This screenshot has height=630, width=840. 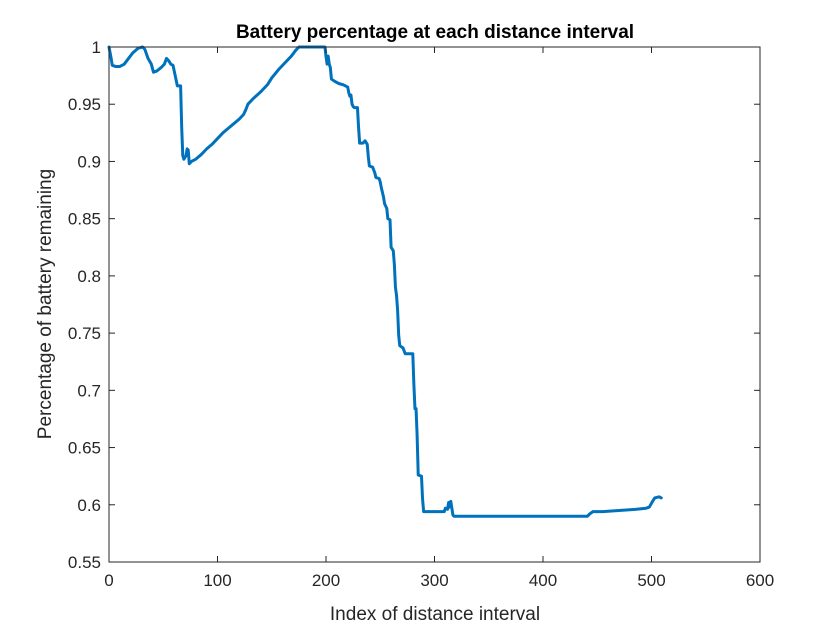 What do you see at coordinates (84, 562) in the screenshot?
I see `y-tick-label: 0.55` at bounding box center [84, 562].